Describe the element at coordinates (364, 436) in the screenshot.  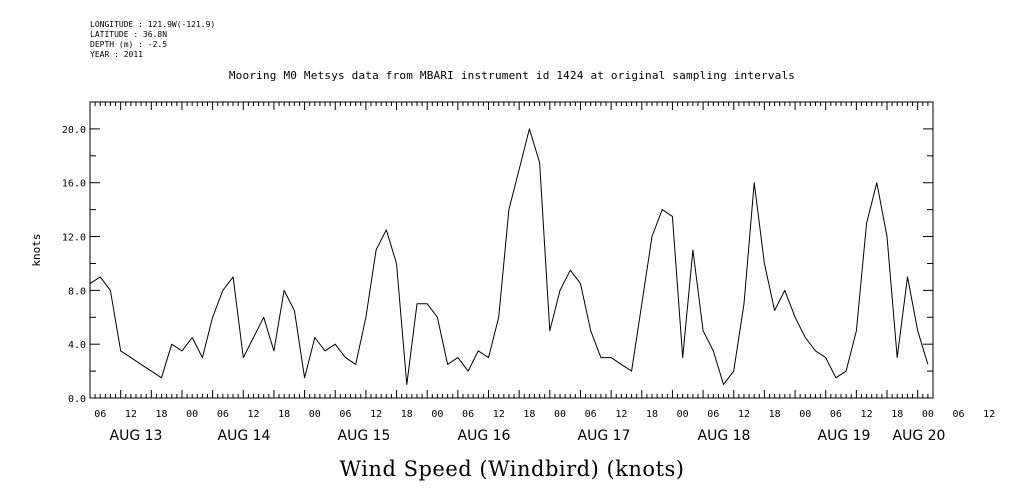
I see `x-day-label: AUG 15` at that location.